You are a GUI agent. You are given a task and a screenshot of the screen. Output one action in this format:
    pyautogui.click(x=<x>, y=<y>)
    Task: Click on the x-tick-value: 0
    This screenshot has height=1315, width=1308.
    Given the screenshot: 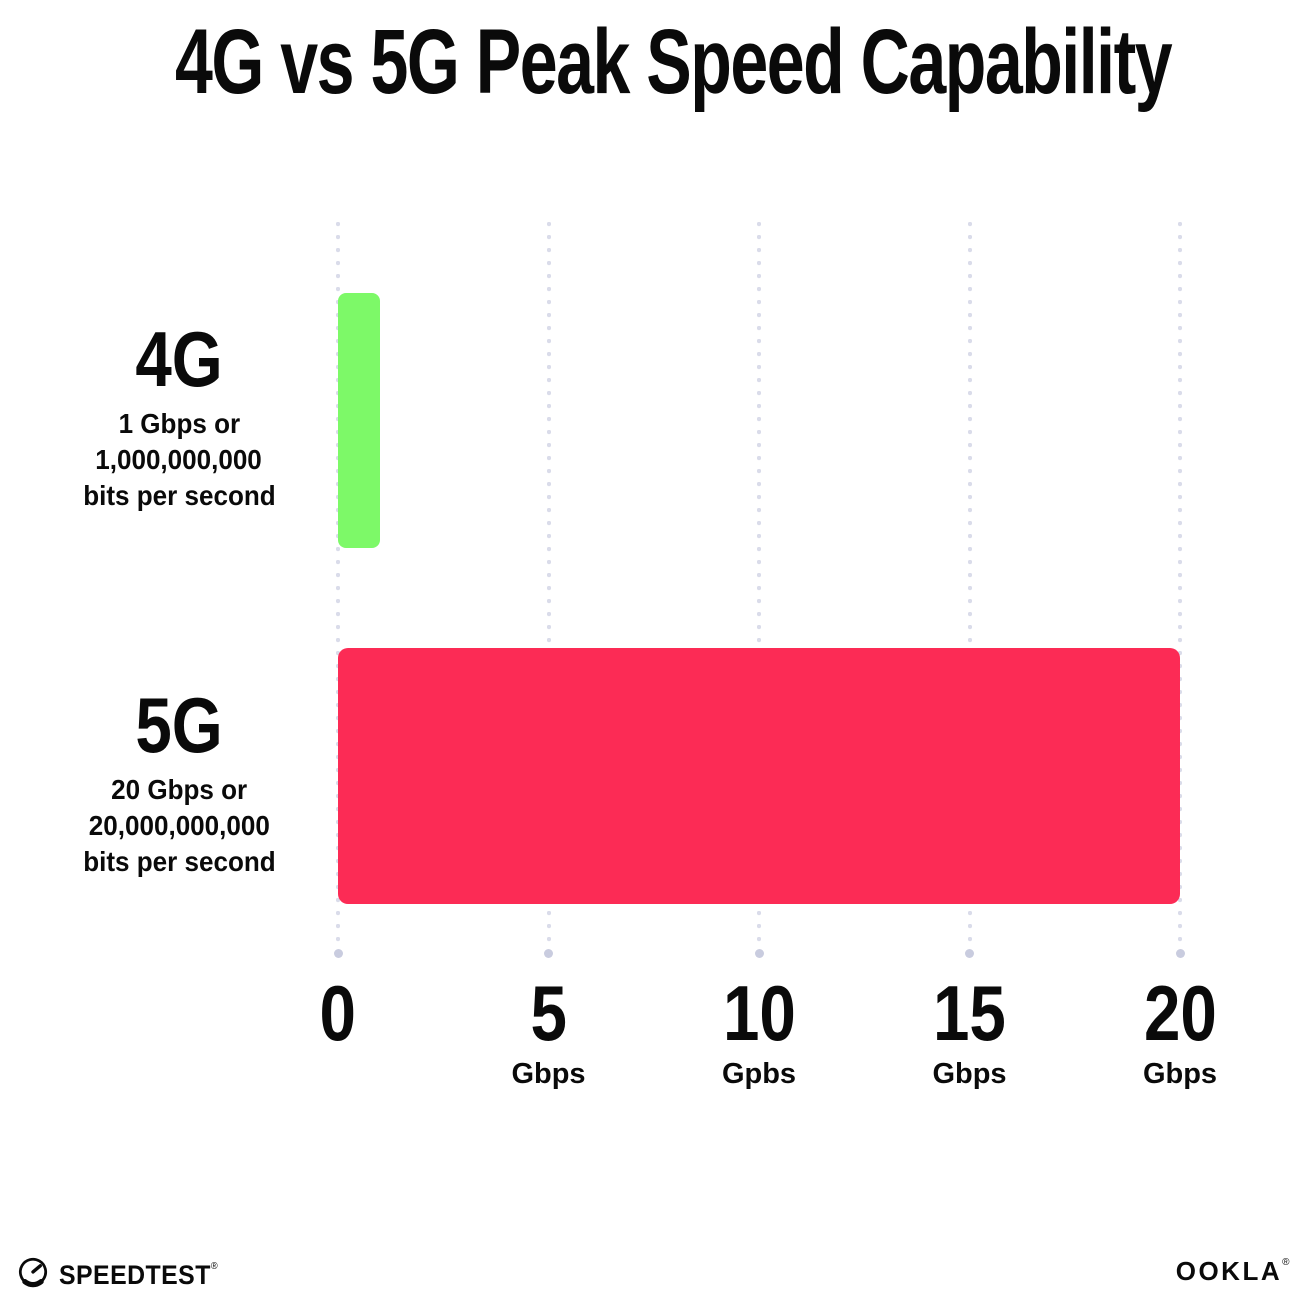 What is the action you would take?
    pyautogui.click(x=338, y=1013)
    